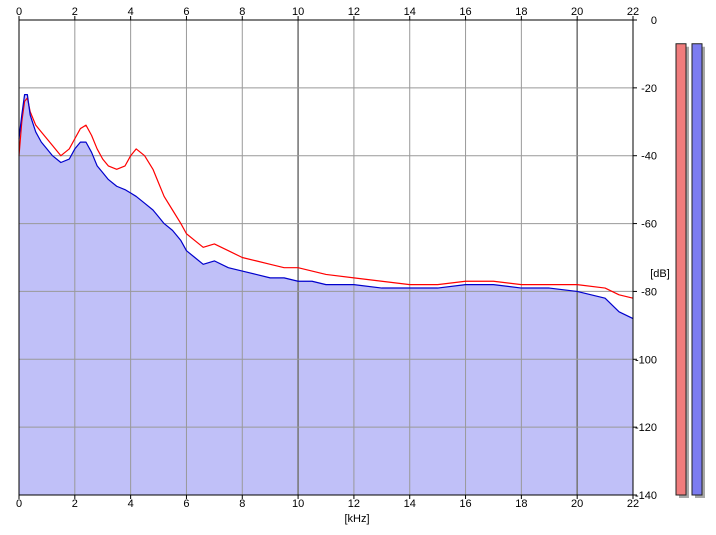 Image resolution: width=716 pixels, height=535 pixels. What do you see at coordinates (19, 504) in the screenshot?
I see `x-bottom-tick-label: 0` at bounding box center [19, 504].